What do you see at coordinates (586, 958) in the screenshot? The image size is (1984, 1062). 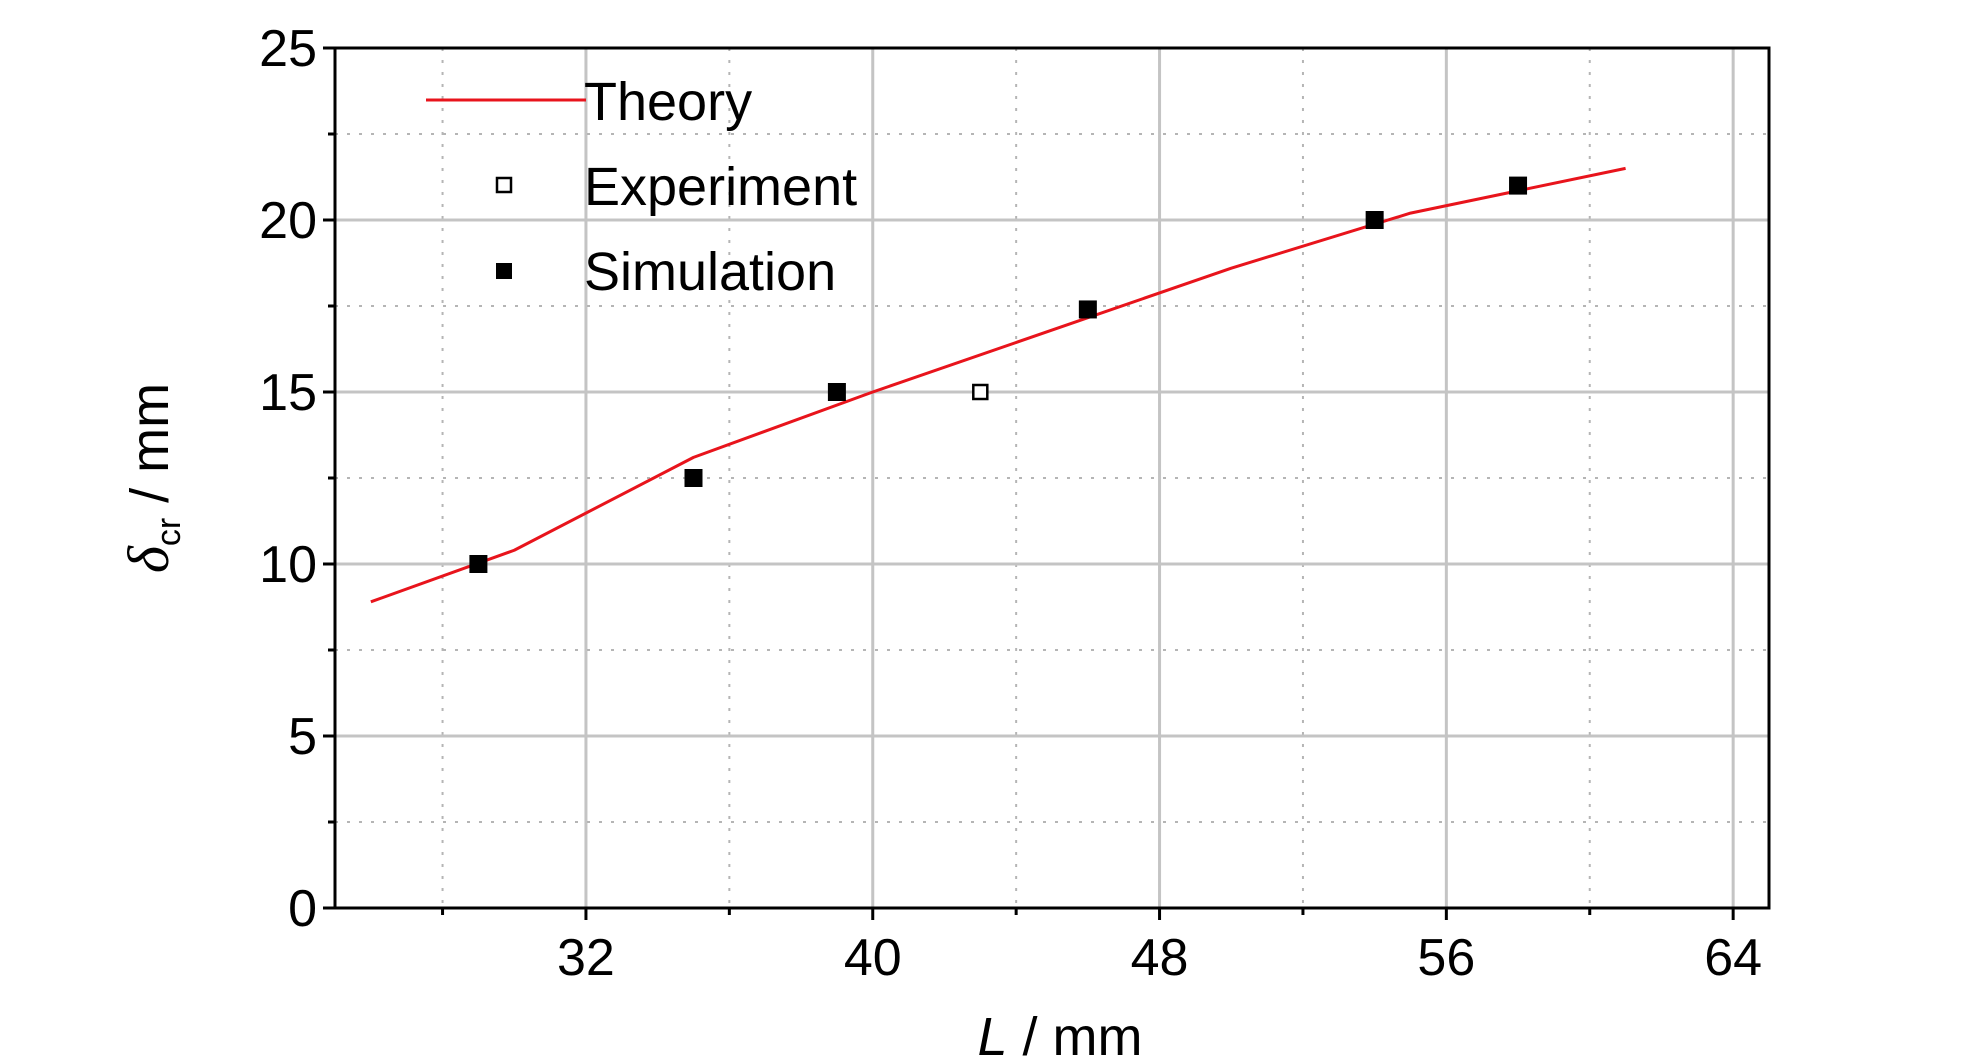 I see `x-tick-label: 32` at bounding box center [586, 958].